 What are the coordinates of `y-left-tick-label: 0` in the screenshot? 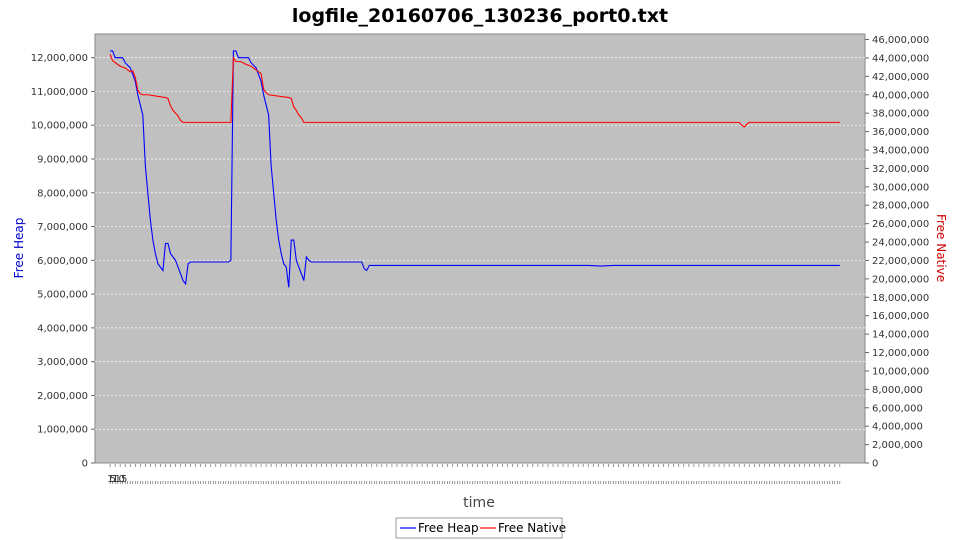 It's located at (85, 464).